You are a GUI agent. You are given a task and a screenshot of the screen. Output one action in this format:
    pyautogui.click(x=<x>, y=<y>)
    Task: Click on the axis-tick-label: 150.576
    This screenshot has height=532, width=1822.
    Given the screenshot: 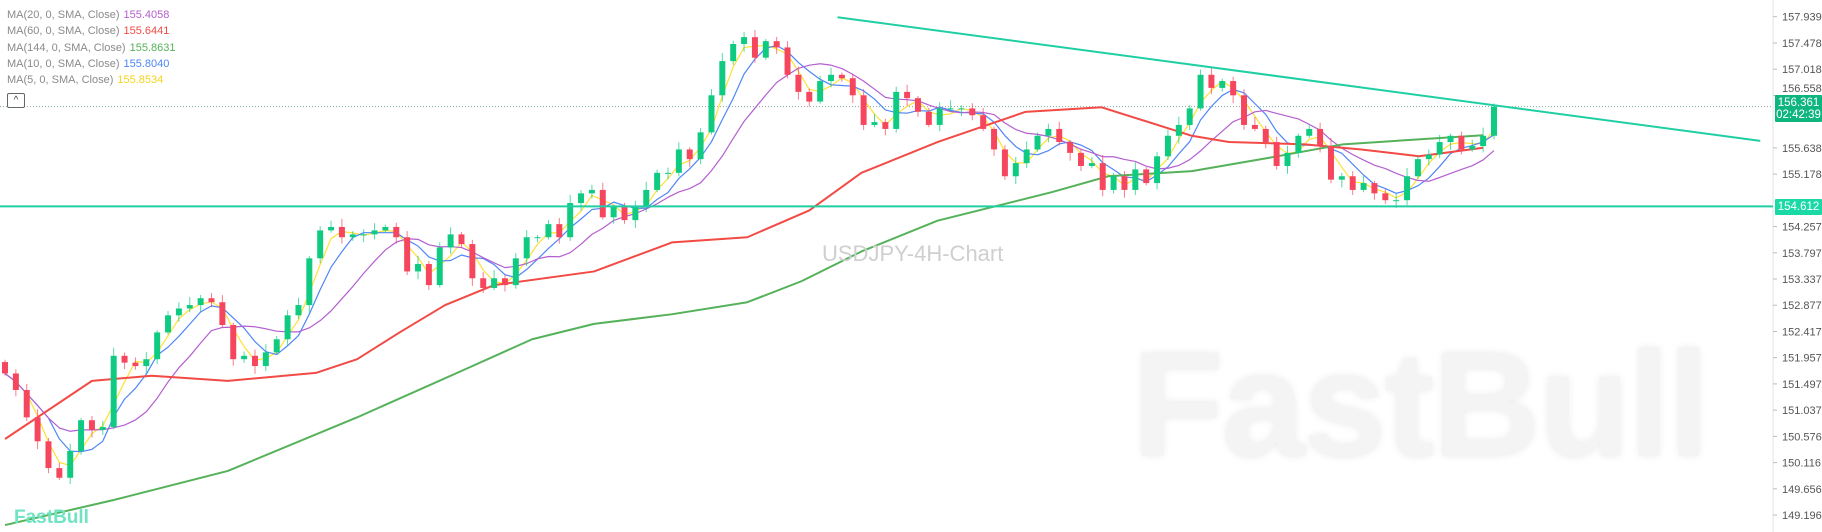 What is the action you would take?
    pyautogui.click(x=1802, y=437)
    